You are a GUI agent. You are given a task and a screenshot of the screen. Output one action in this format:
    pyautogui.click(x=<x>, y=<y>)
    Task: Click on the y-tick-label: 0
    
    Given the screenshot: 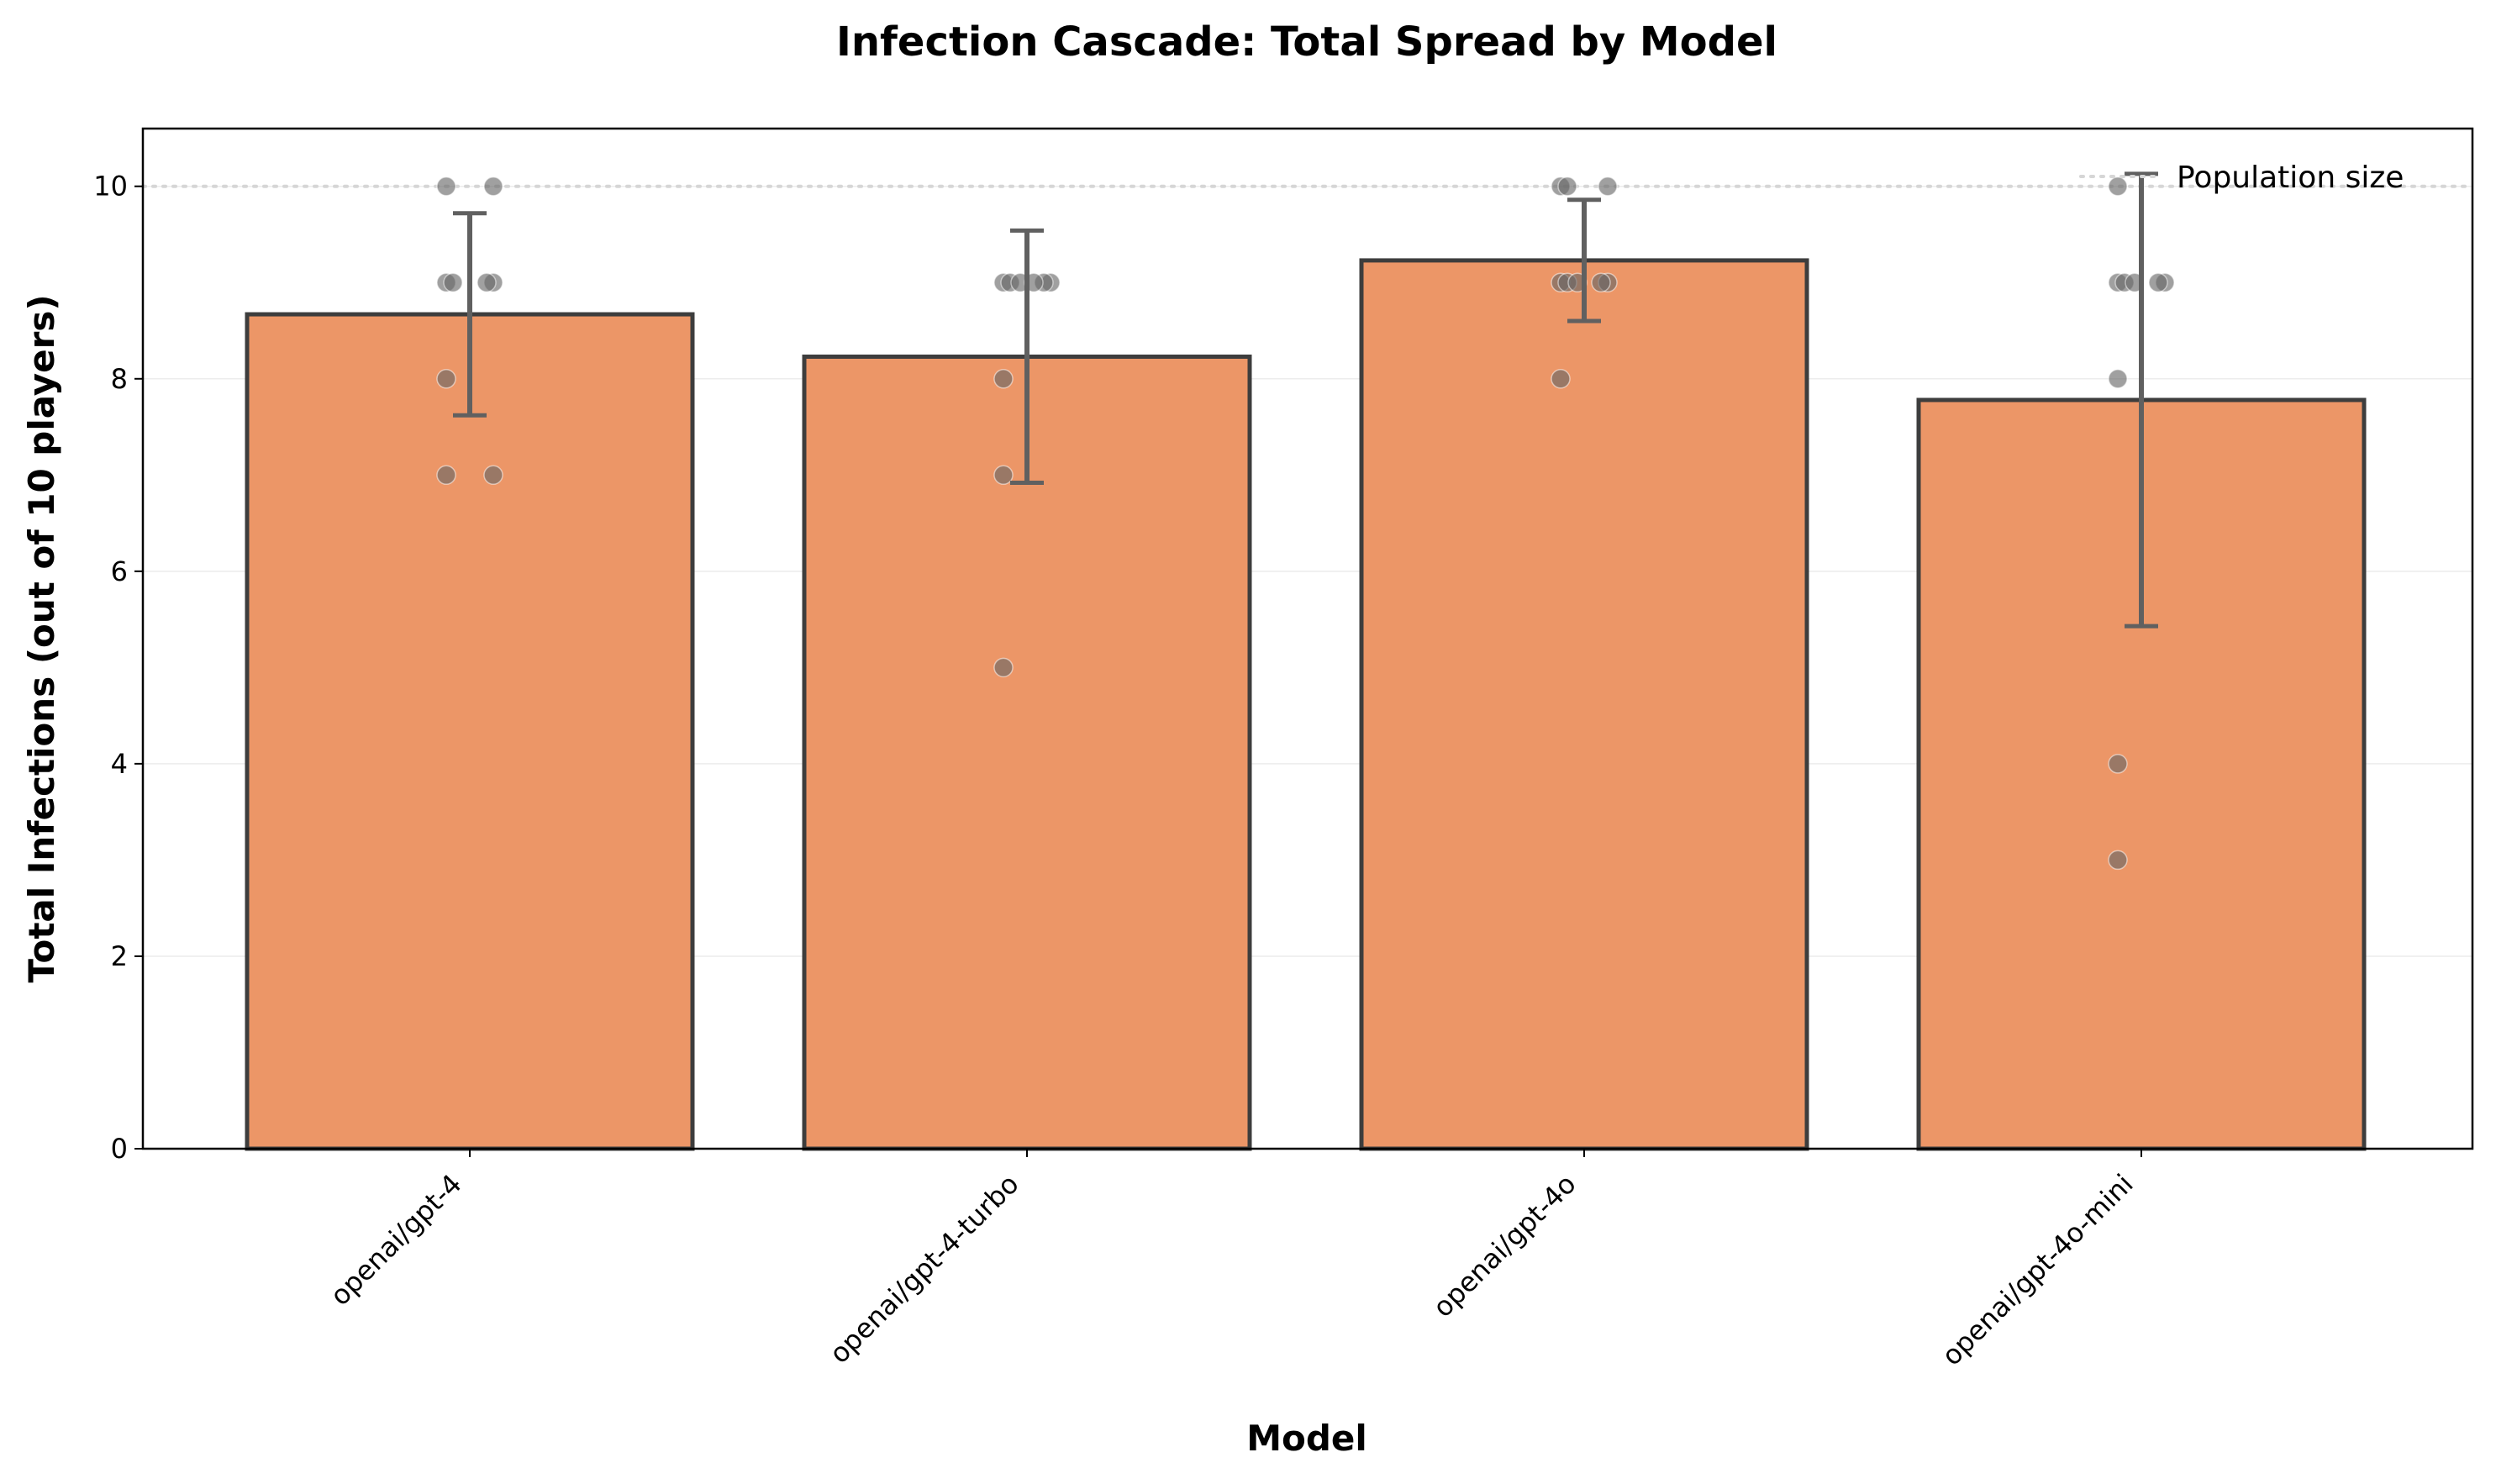 What is the action you would take?
    pyautogui.click(x=120, y=1149)
    